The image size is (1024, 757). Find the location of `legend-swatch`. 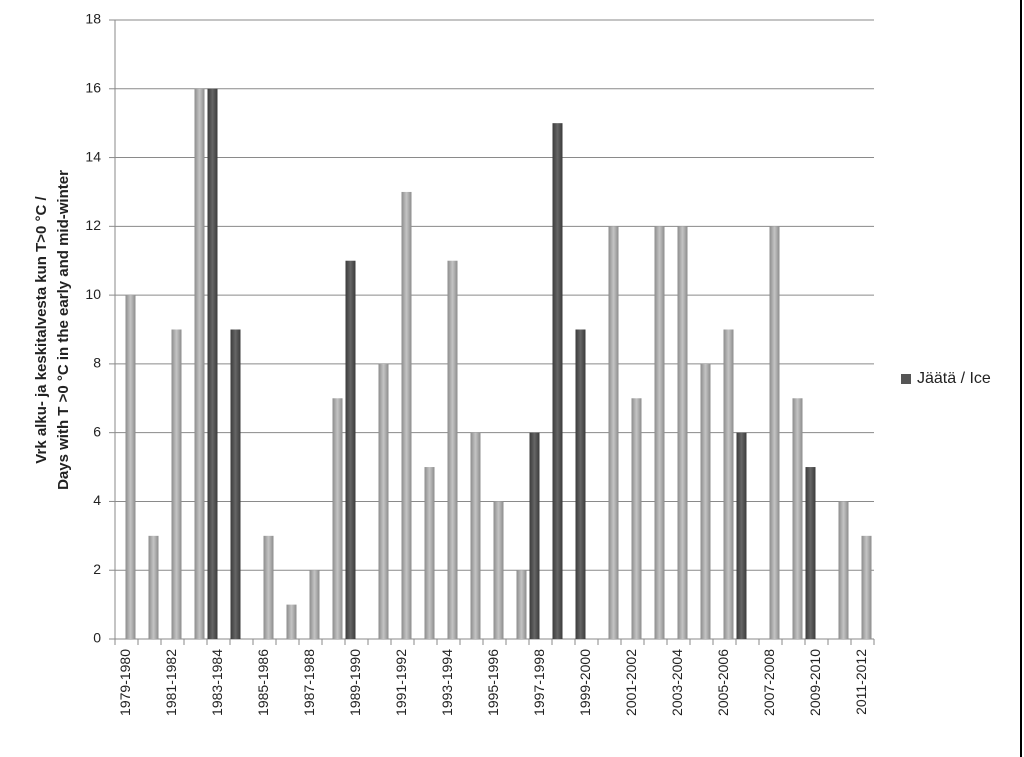

legend-swatch is located at coordinates (906, 379).